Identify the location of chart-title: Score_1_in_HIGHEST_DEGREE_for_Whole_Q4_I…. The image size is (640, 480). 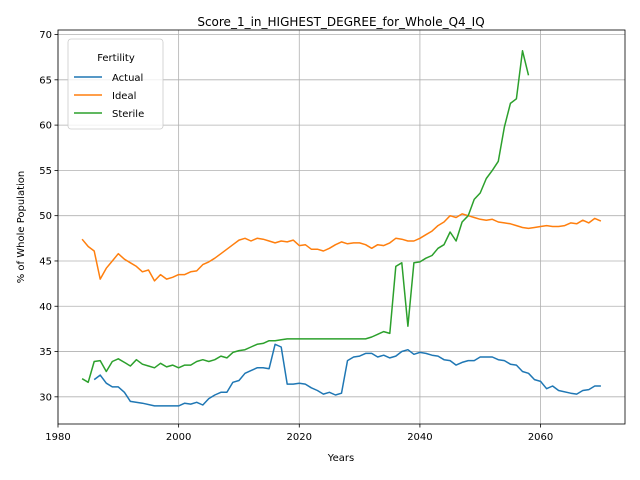
(340, 22).